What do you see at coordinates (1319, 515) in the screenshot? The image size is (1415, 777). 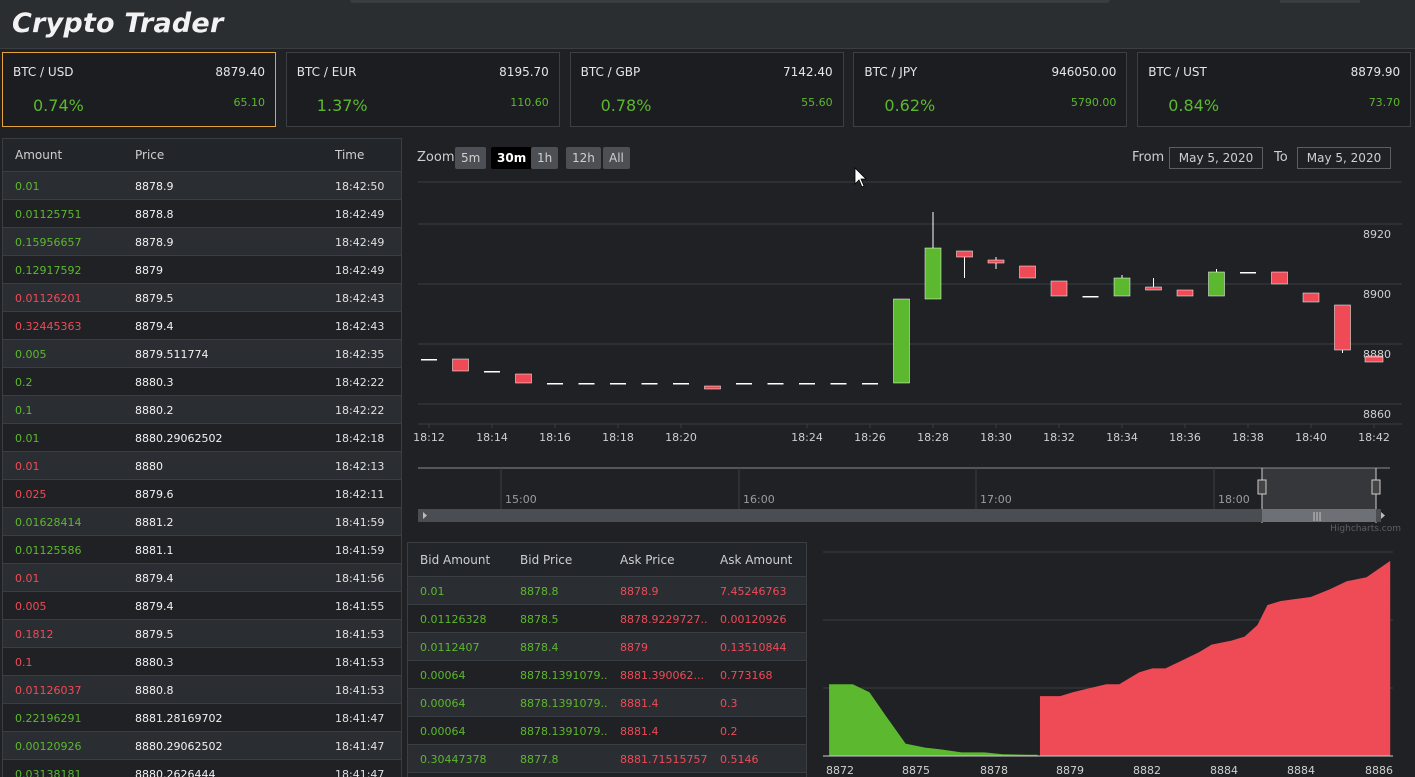 I see `chart-scrollbar-thumb` at bounding box center [1319, 515].